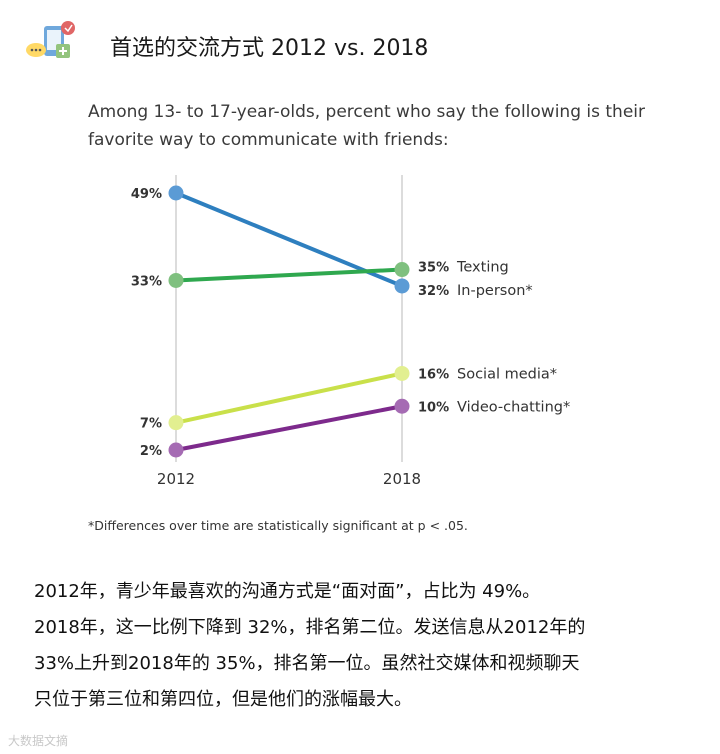 The image size is (720, 754). What do you see at coordinates (433, 291) in the screenshot?
I see `data-label: 32%` at bounding box center [433, 291].